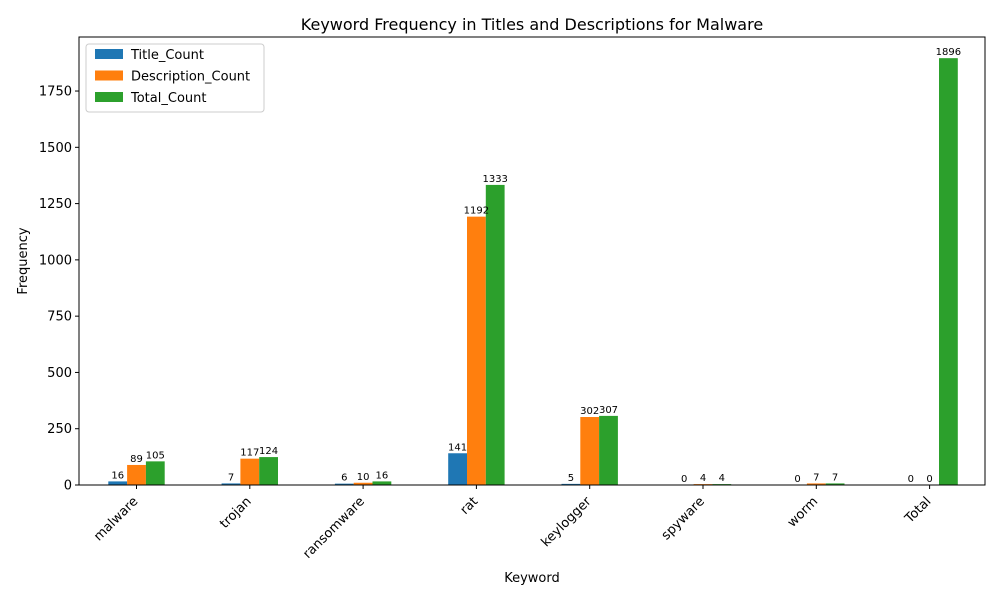 This screenshot has height=600, width=1000. I want to click on bar-total-count-total, so click(948, 271).